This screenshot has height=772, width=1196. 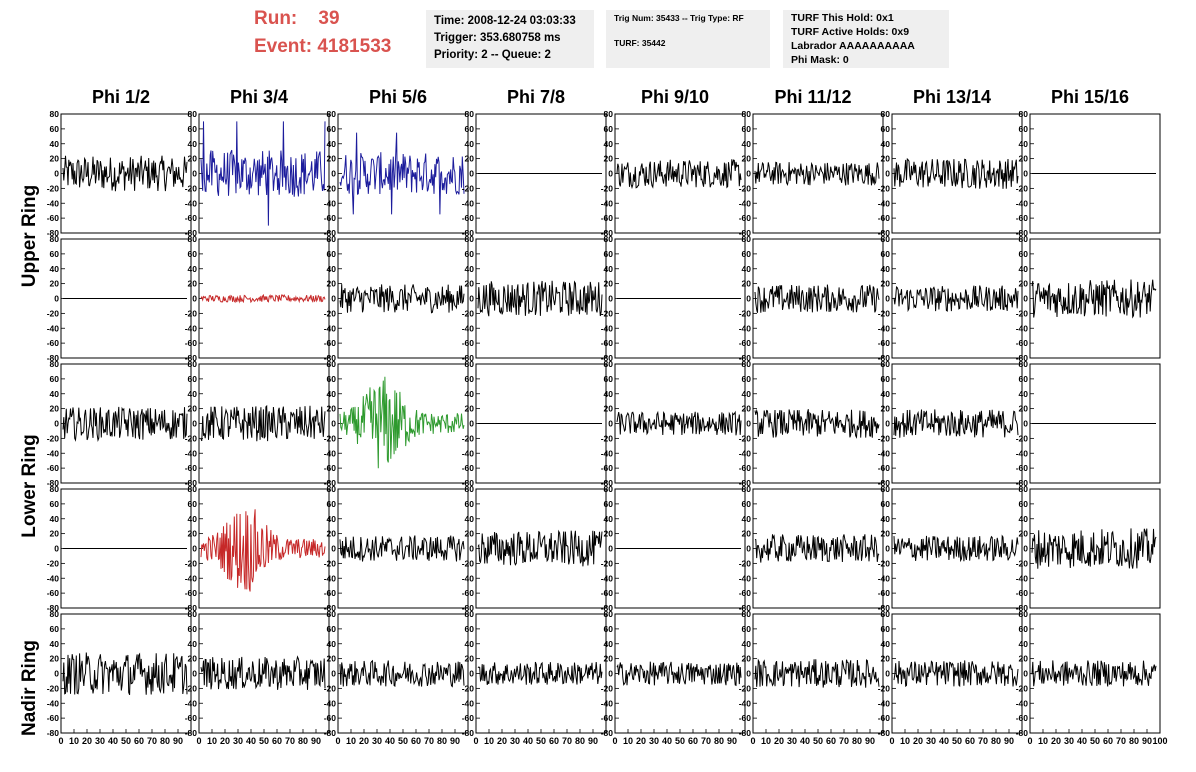 I want to click on x-tick-label: 10, so click(x=74, y=741).